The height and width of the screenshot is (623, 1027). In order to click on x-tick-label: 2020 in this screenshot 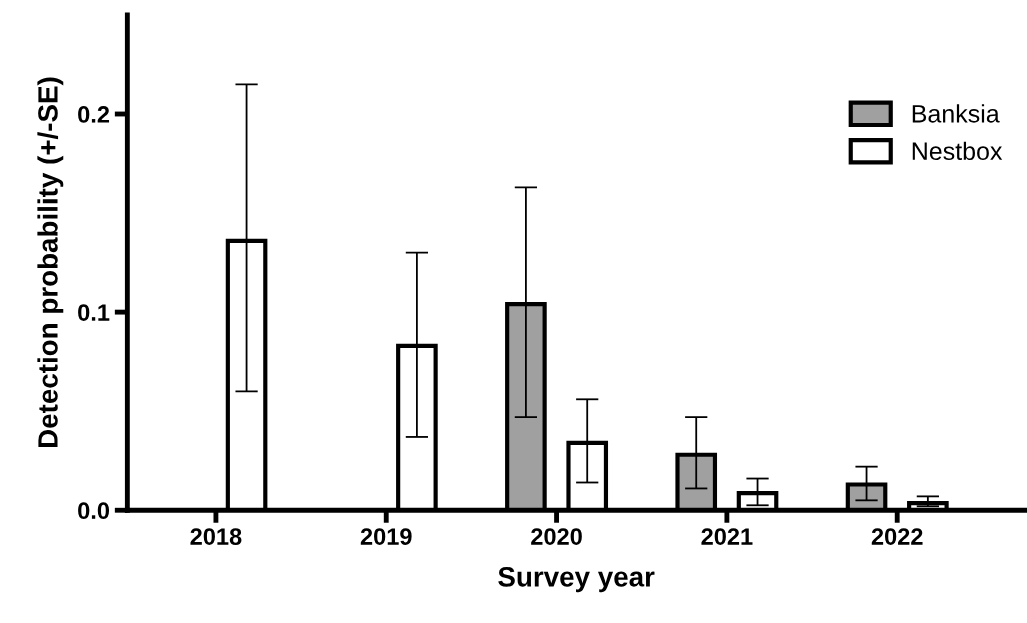, I will do `click(556, 536)`.